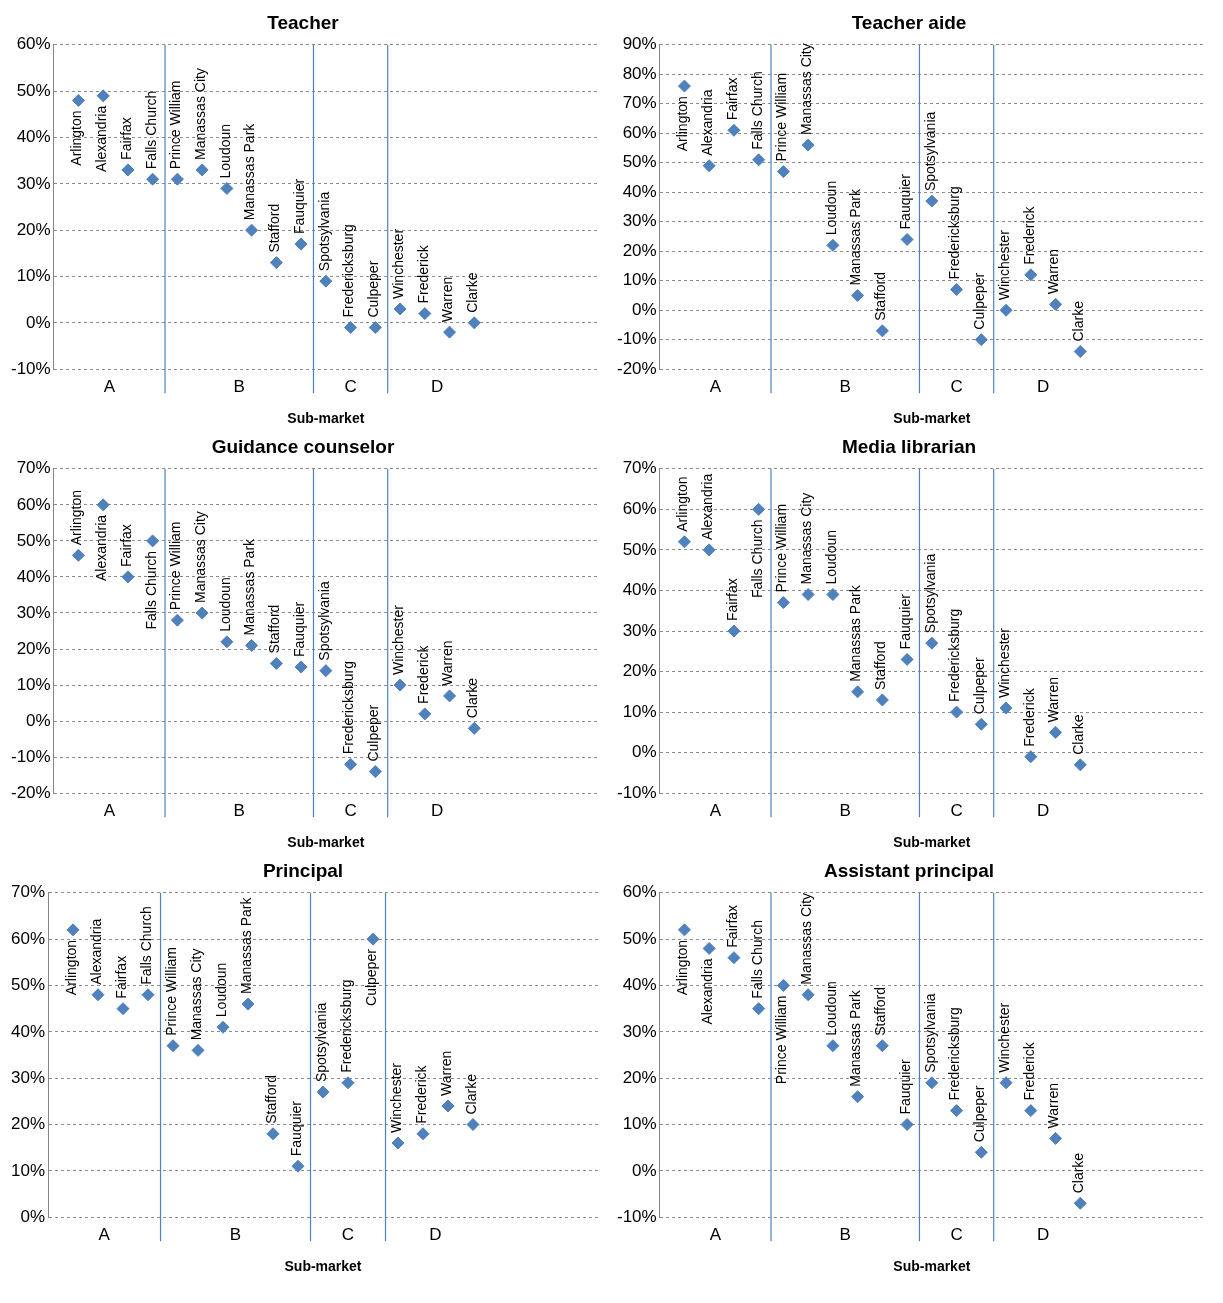 The image size is (1223, 1303). I want to click on y-tick-label: 70%, so click(639, 103).